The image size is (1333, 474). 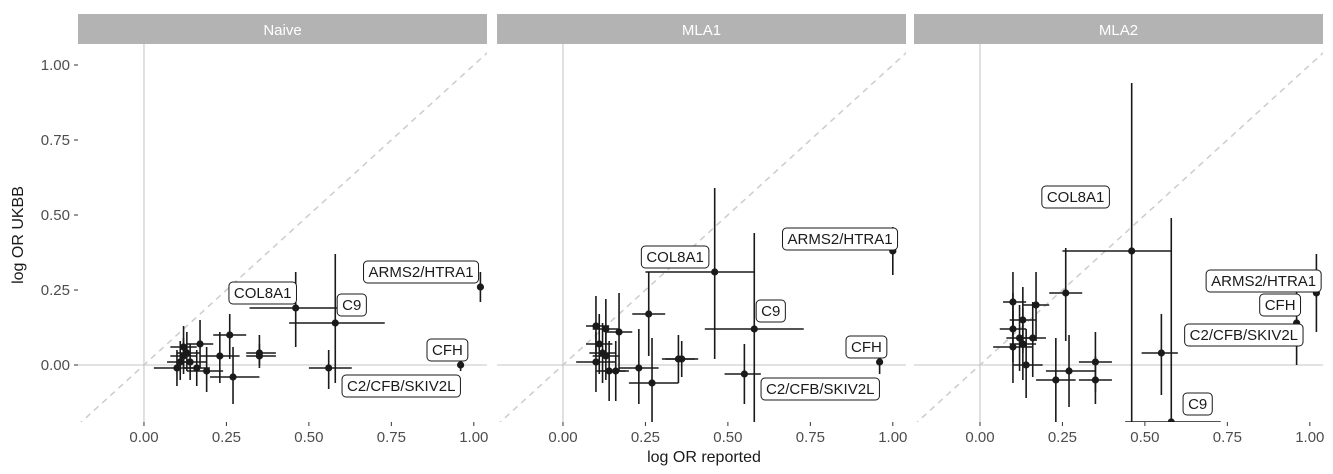 I want to click on panel-strip-label: Naive, so click(x=282, y=30).